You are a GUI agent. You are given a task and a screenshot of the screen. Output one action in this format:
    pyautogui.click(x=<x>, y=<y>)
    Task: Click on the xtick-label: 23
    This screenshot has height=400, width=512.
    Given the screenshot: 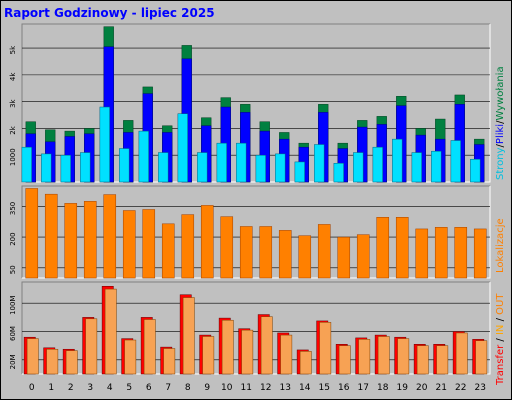 What is the action you would take?
    pyautogui.click(x=480, y=388)
    